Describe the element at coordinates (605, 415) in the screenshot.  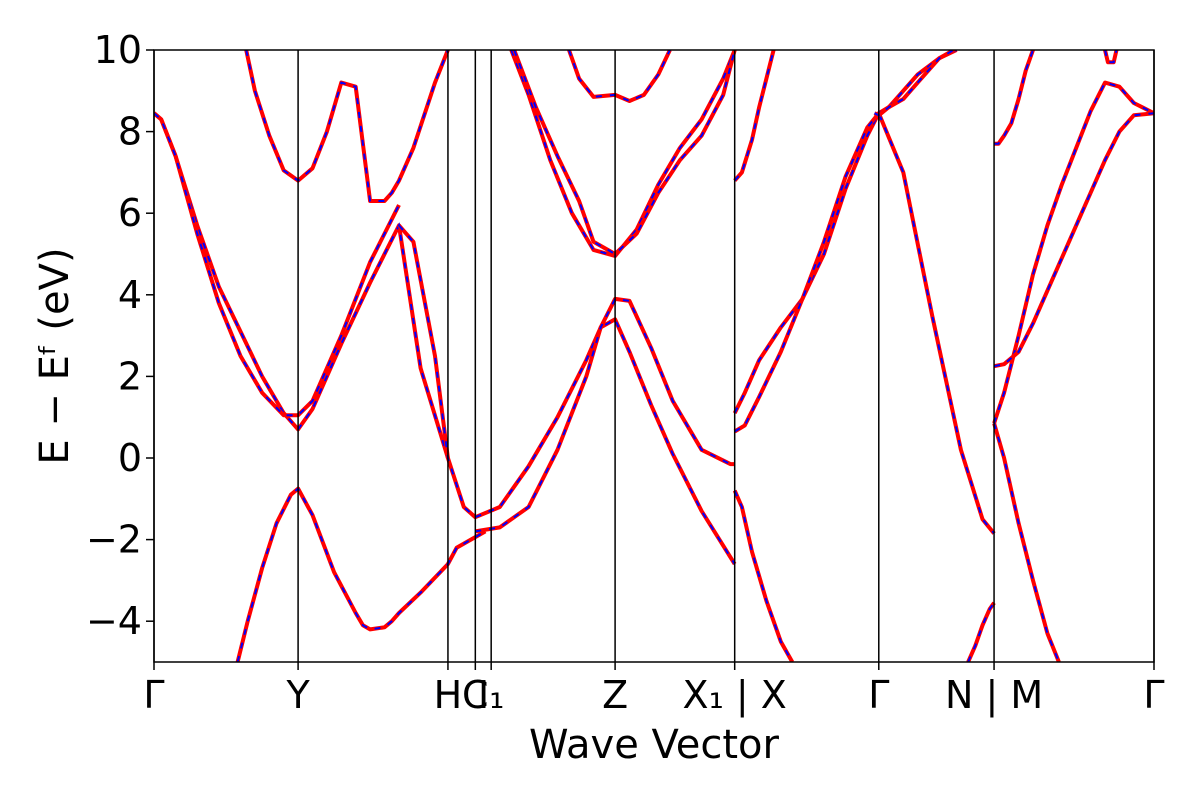
I see `band-line-6-dashed` at that location.